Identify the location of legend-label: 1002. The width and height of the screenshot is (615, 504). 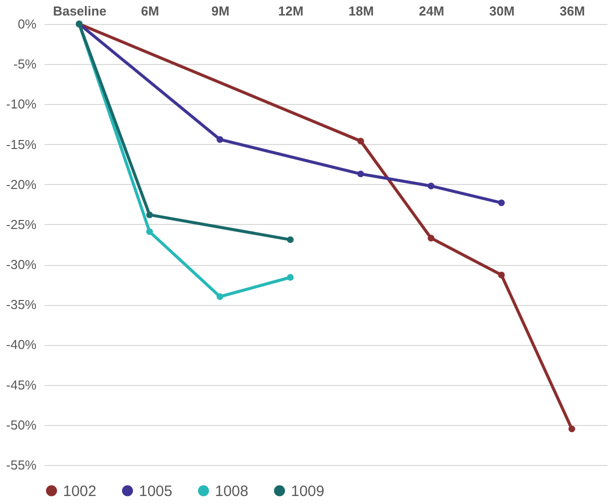
(79, 491).